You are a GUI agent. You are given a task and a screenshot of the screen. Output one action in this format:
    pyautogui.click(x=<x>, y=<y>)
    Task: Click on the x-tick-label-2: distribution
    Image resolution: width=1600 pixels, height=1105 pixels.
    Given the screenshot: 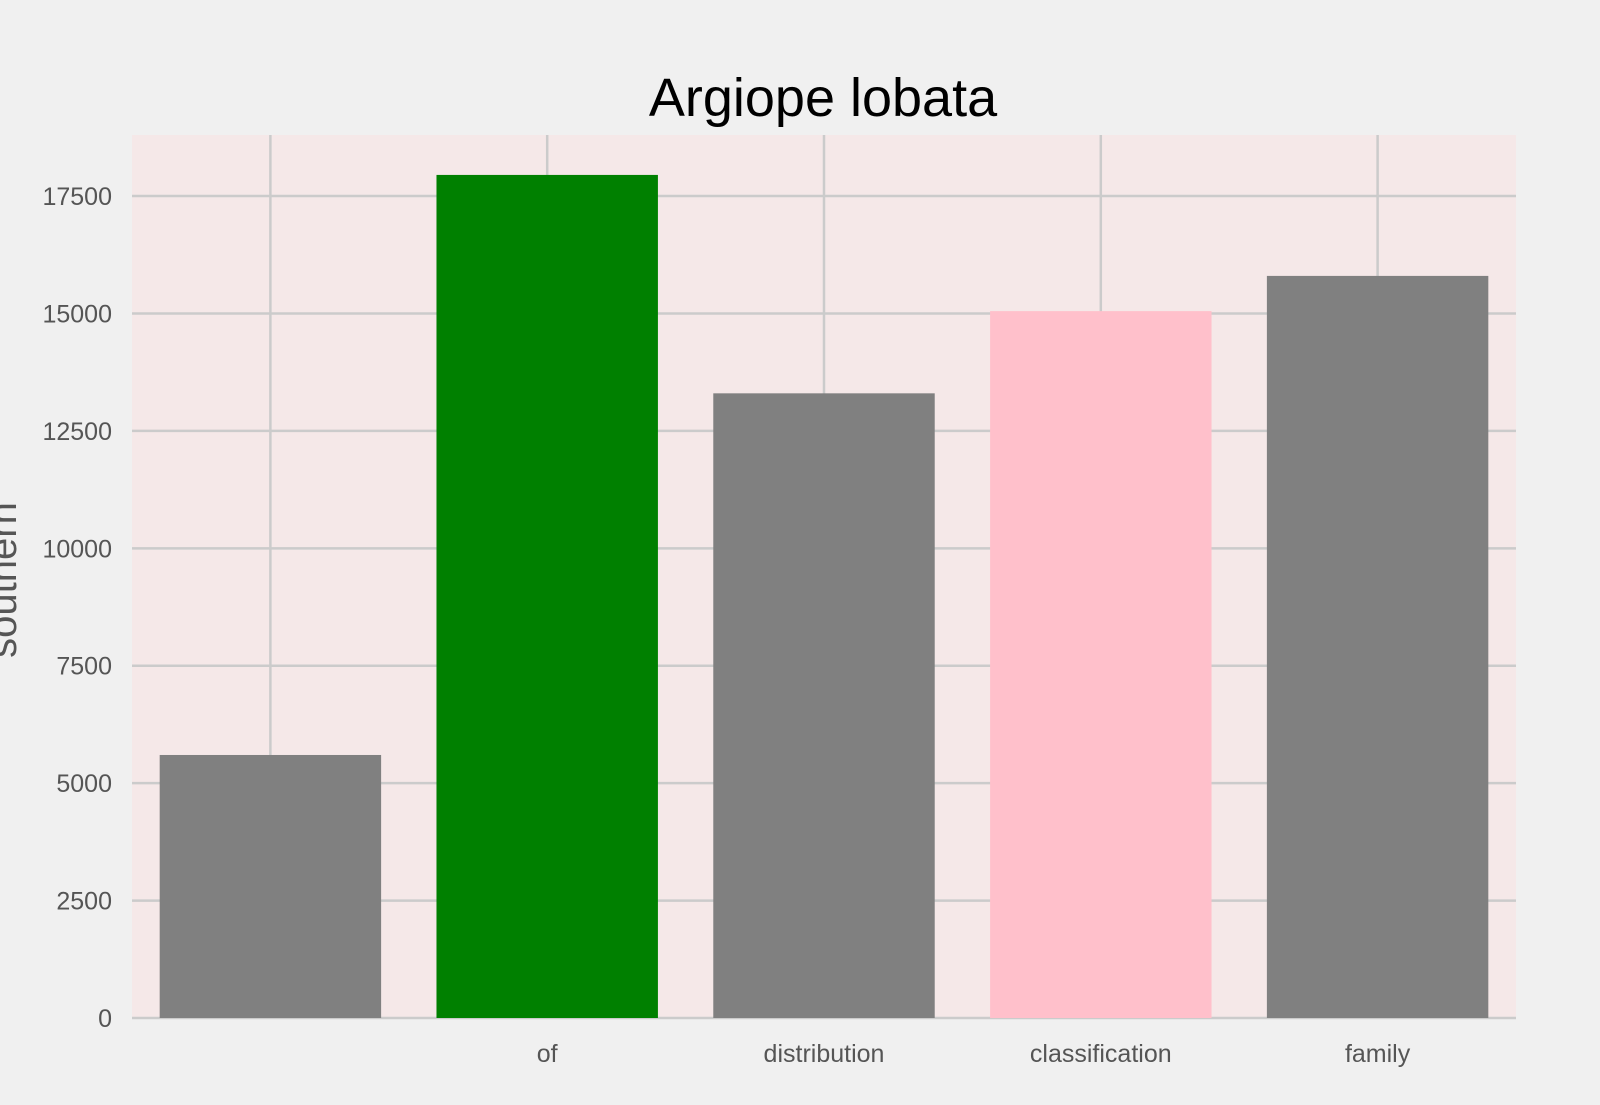 What is the action you would take?
    pyautogui.click(x=824, y=1054)
    